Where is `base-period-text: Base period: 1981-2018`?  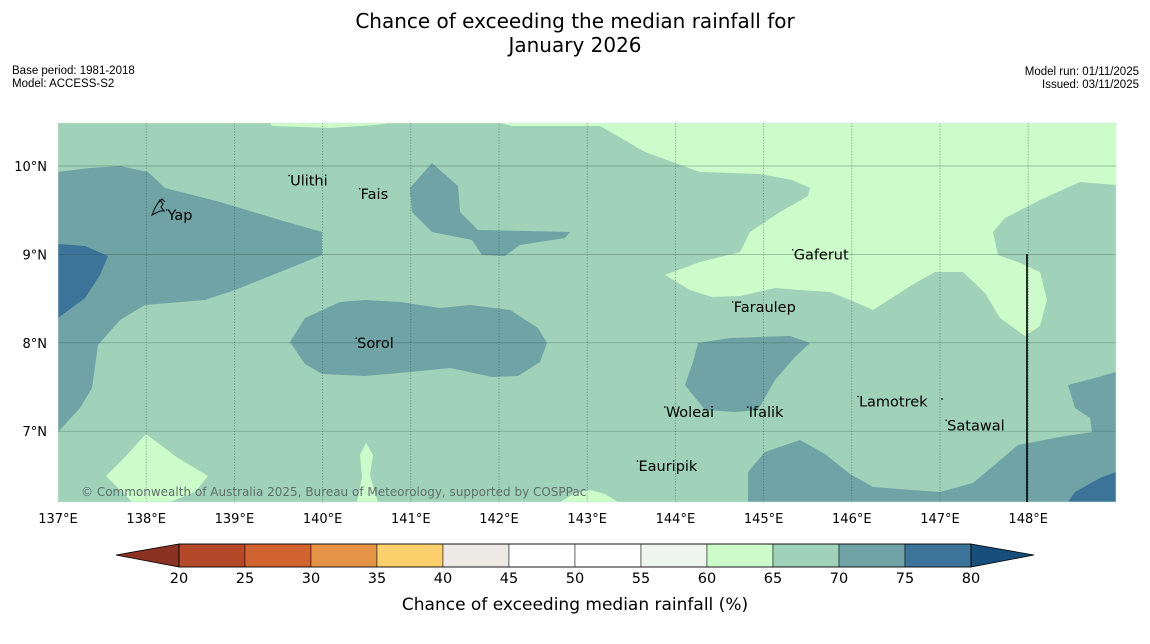
base-period-text: Base period: 1981-2018 is located at coordinates (73, 71).